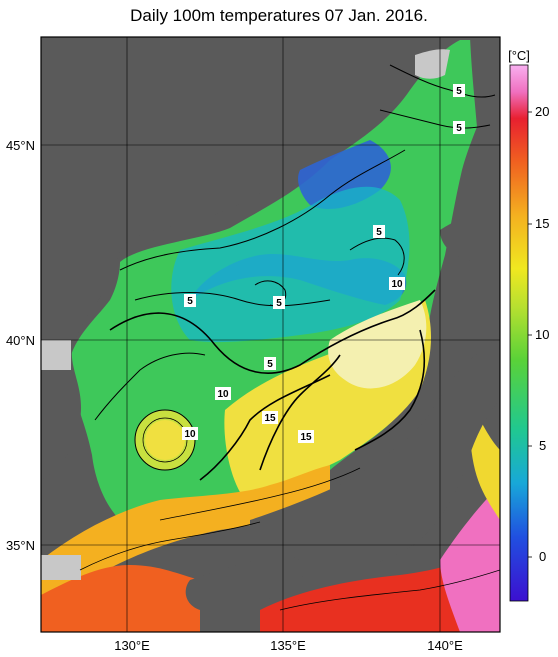 The width and height of the screenshot is (558, 657). What do you see at coordinates (20, 340) in the screenshot?
I see `lat-label-40: 40°N` at bounding box center [20, 340].